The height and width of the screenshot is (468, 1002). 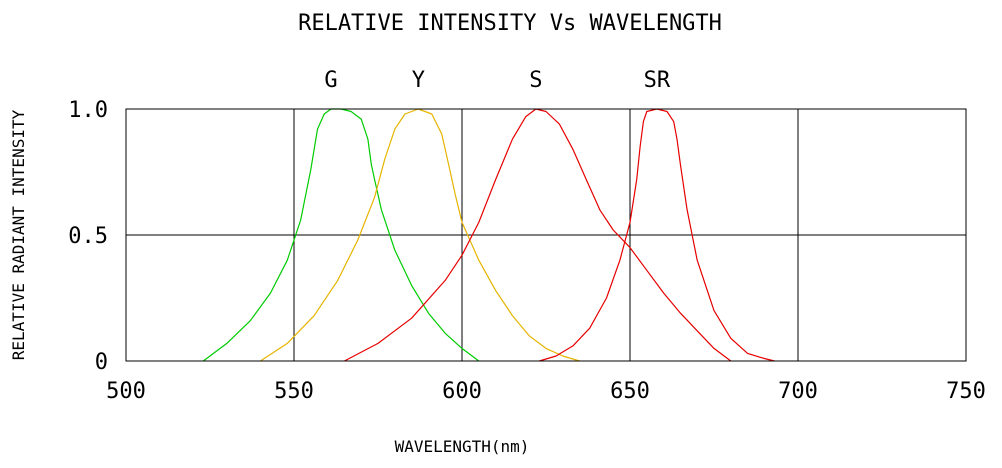 I want to click on series-label-g: G, so click(x=330, y=80).